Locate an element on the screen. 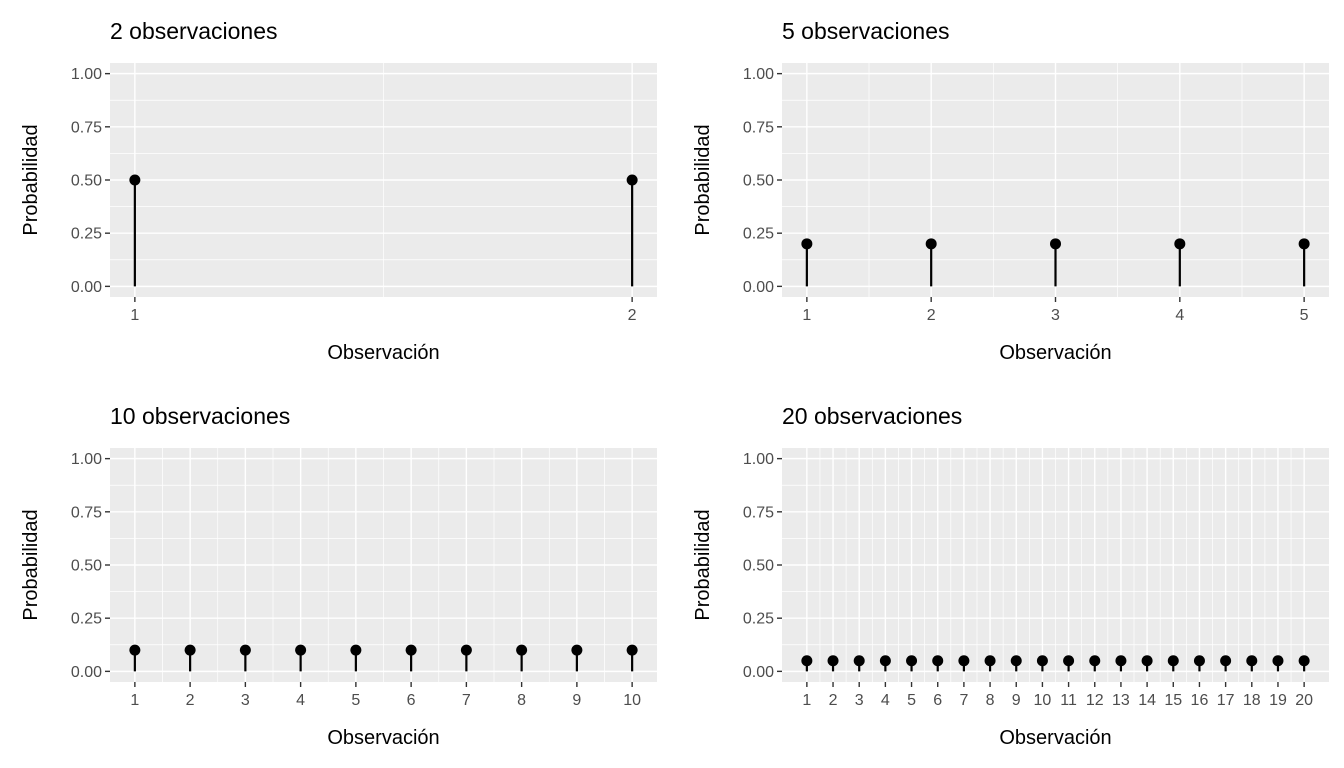  x-tick-label: 13 is located at coordinates (1121, 700).